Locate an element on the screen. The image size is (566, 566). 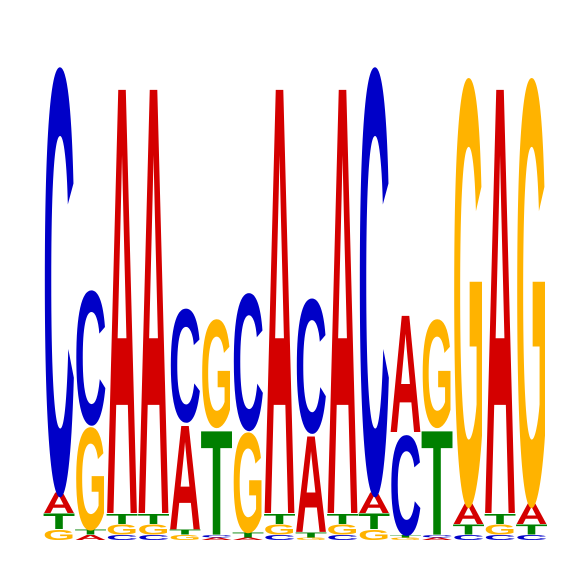
letter-C-pos-10: C is located at coordinates (343, 537).